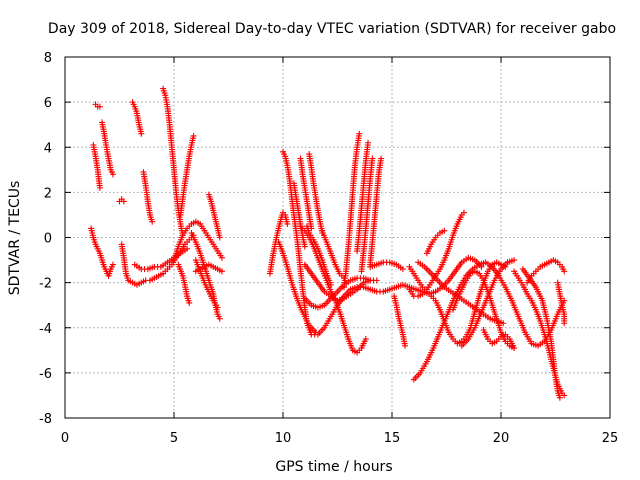 This screenshot has height=480, width=640. Describe the element at coordinates (48, 103) in the screenshot. I see `y-tick-label: 6` at that location.